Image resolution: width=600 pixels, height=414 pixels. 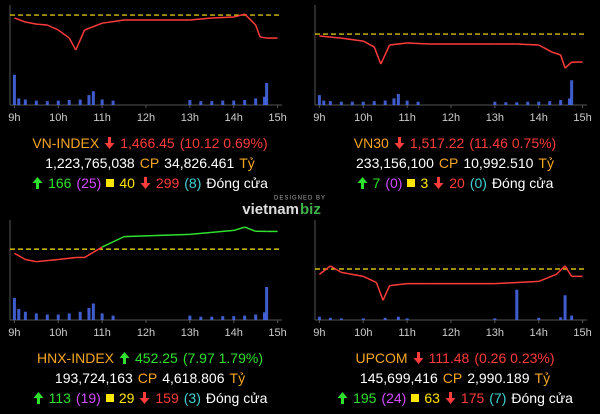 I want to click on square-icon, so click(x=411, y=183).